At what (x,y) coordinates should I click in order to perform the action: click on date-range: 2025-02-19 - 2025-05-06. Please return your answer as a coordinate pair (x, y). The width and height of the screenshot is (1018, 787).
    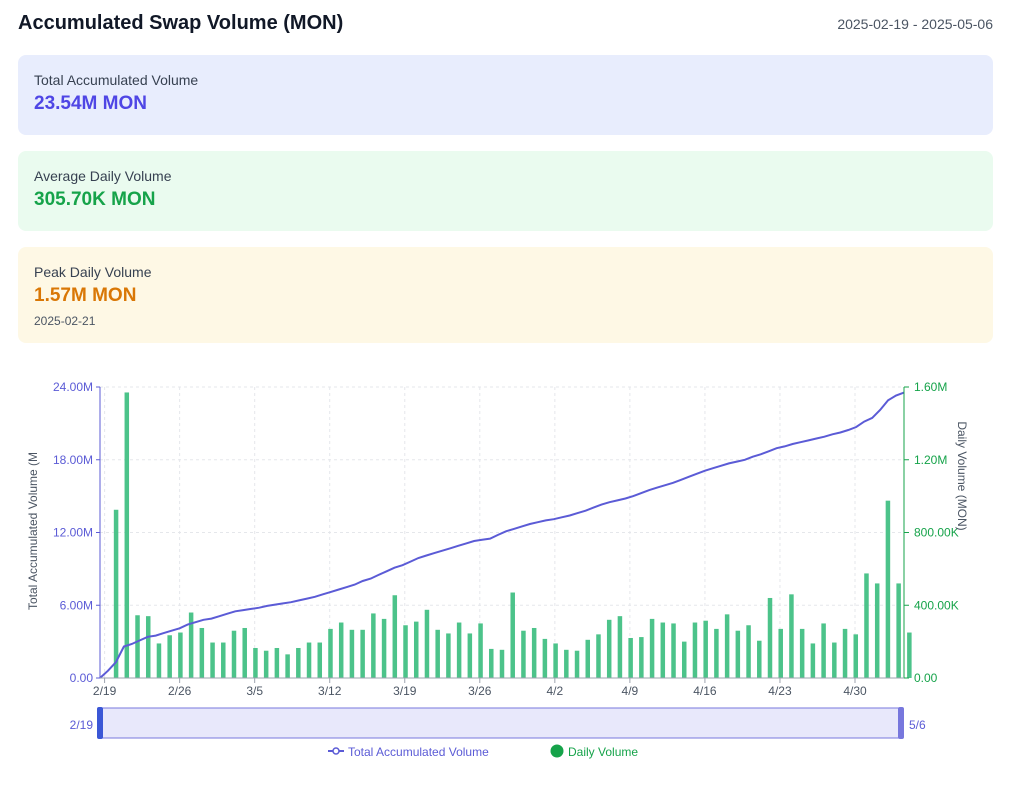
    Looking at the image, I should click on (915, 24).